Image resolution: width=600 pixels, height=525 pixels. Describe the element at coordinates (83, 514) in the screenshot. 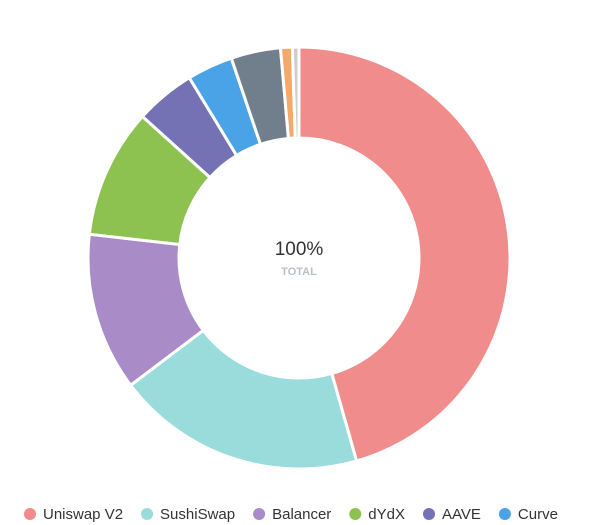

I see `legend-label: Uniswap V2` at that location.